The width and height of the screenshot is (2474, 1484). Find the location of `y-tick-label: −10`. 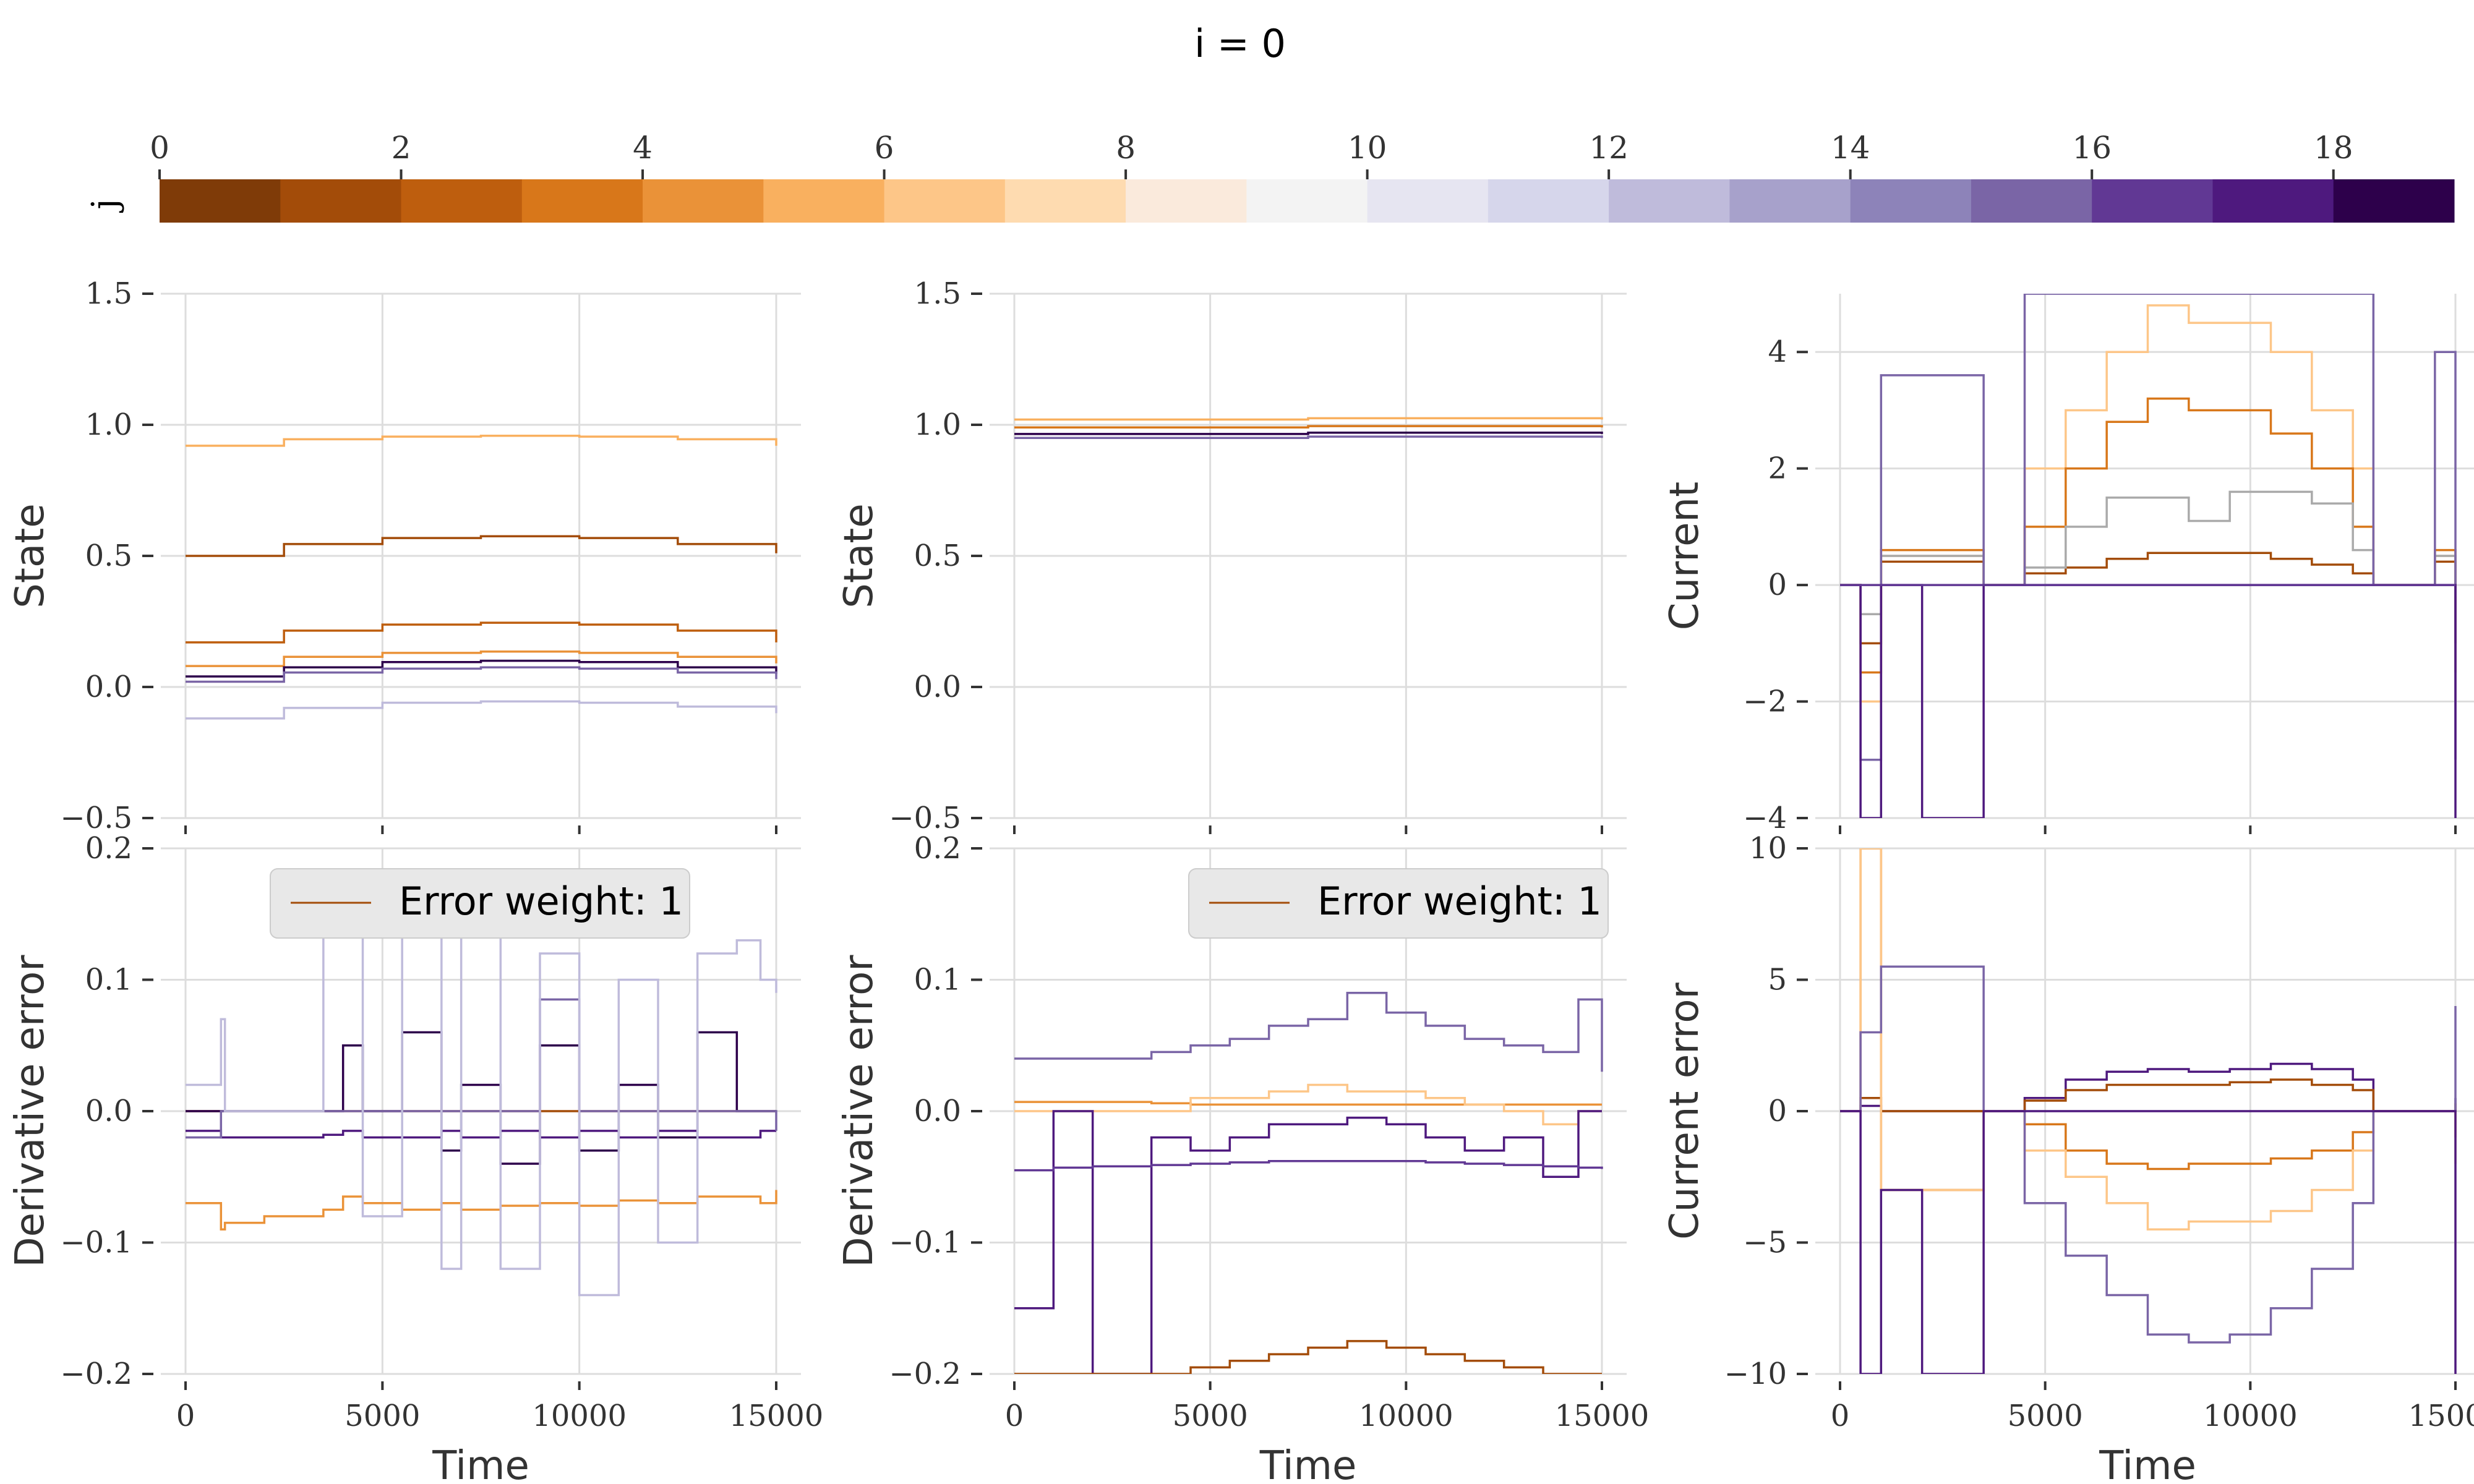

y-tick-label: −10 is located at coordinates (1756, 1374).